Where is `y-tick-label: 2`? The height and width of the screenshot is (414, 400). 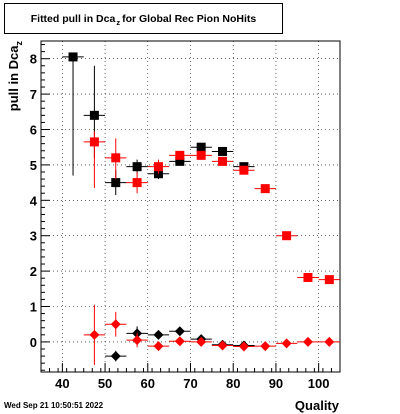
y-tick-label: 2 is located at coordinates (33, 271).